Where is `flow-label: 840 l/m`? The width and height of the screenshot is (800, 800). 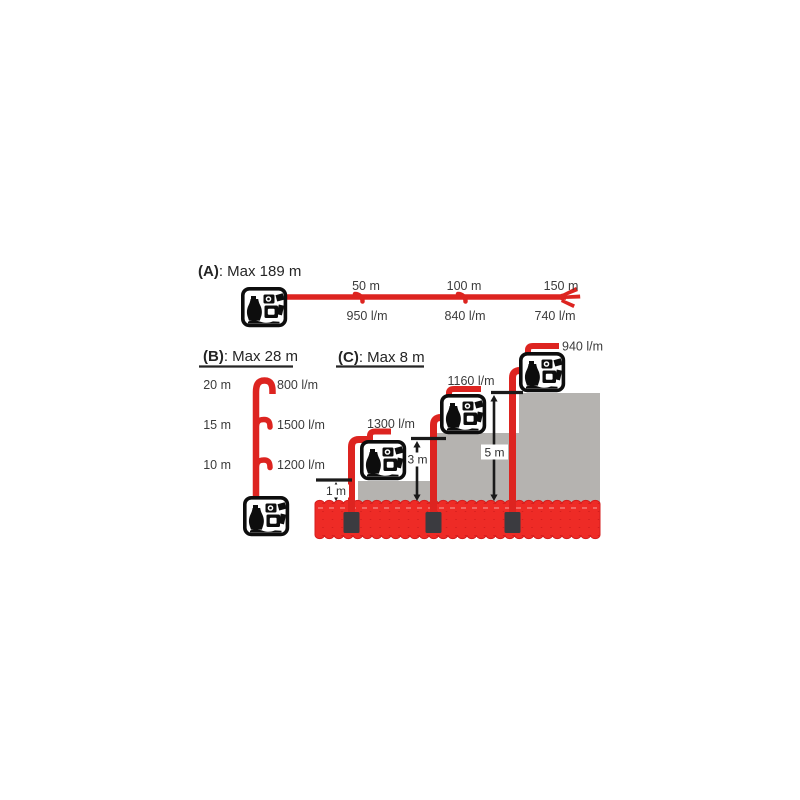
flow-label: 840 l/m is located at coordinates (465, 316).